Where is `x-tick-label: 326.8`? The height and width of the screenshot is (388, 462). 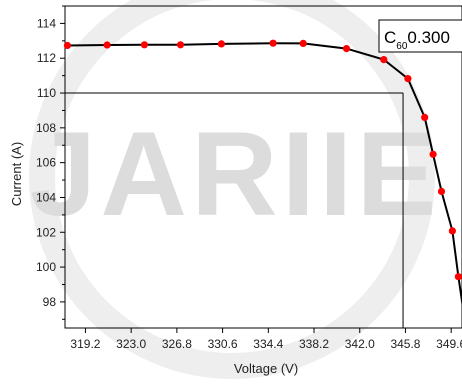
x-tick-label: 326.8 is located at coordinates (177, 344).